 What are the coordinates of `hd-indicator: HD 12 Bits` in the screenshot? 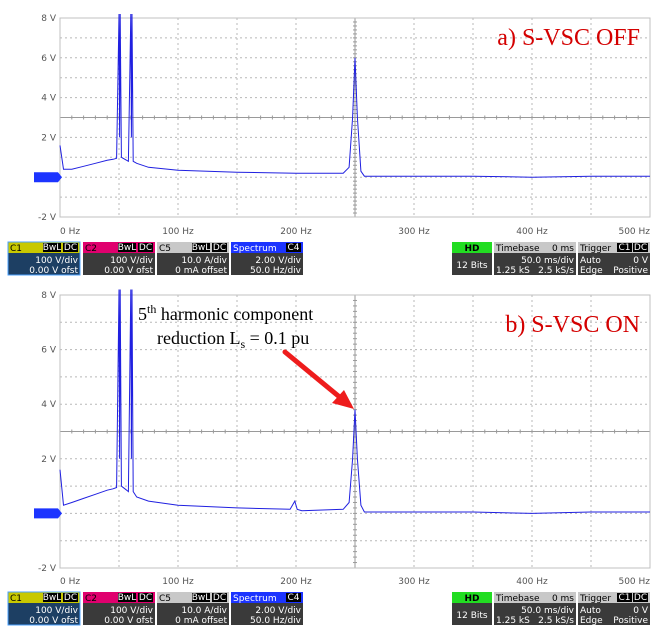 It's located at (472, 258).